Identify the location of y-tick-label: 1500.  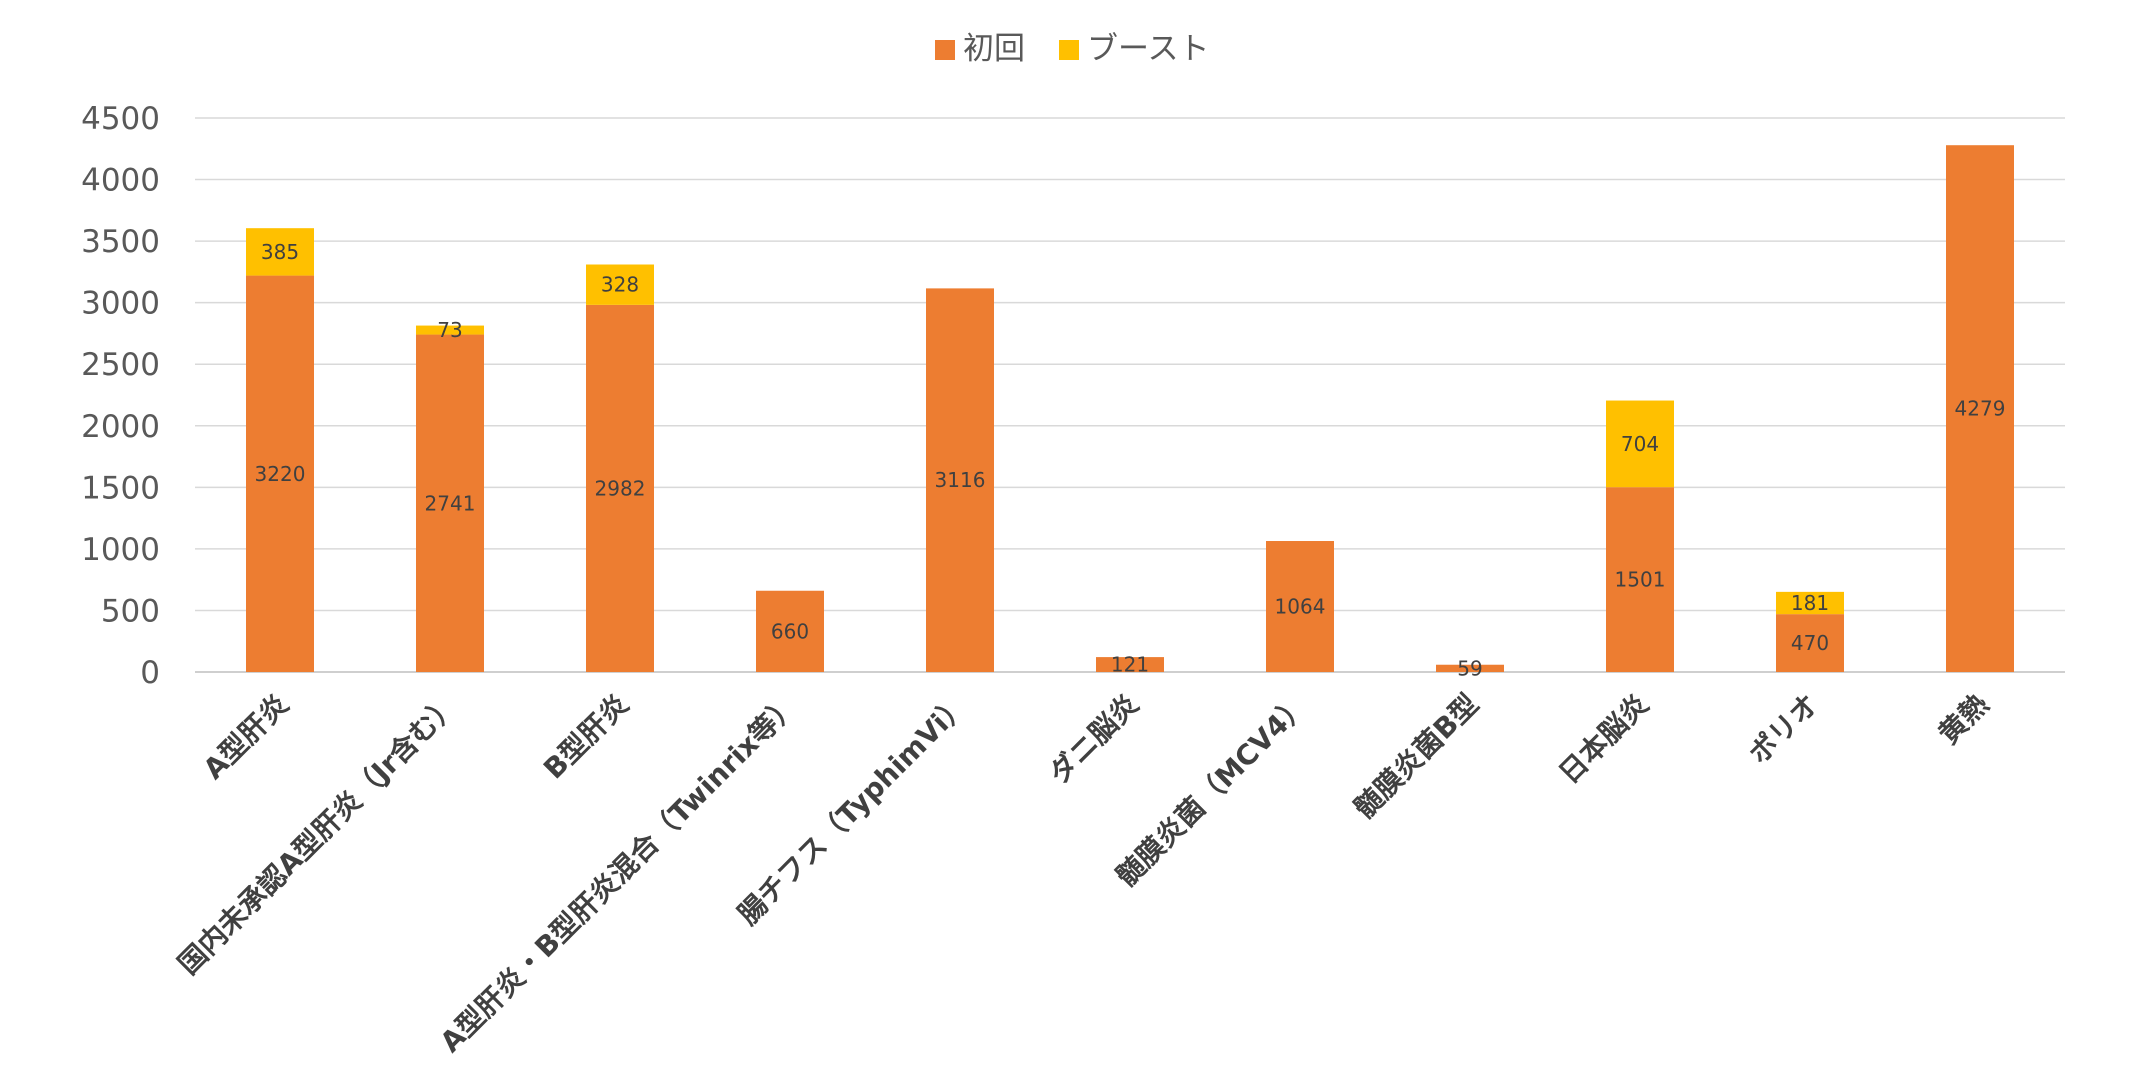
(120, 488).